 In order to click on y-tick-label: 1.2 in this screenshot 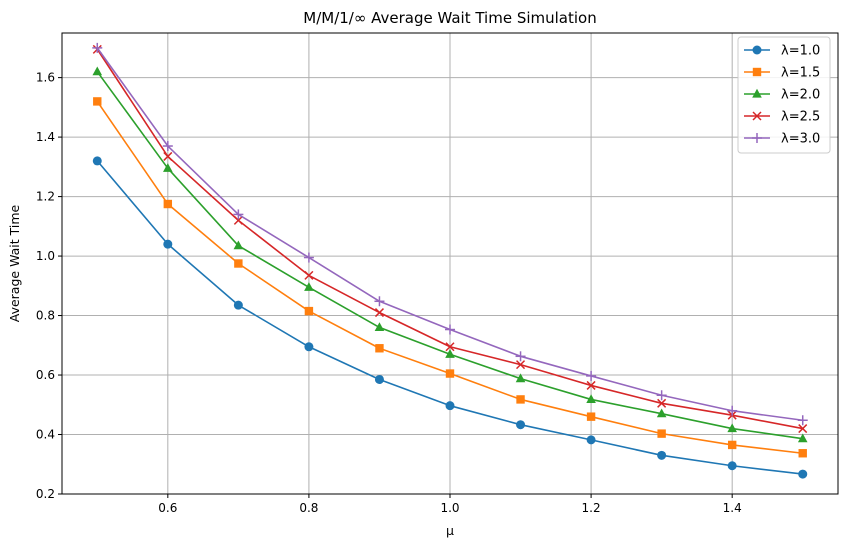, I will do `click(45, 197)`.